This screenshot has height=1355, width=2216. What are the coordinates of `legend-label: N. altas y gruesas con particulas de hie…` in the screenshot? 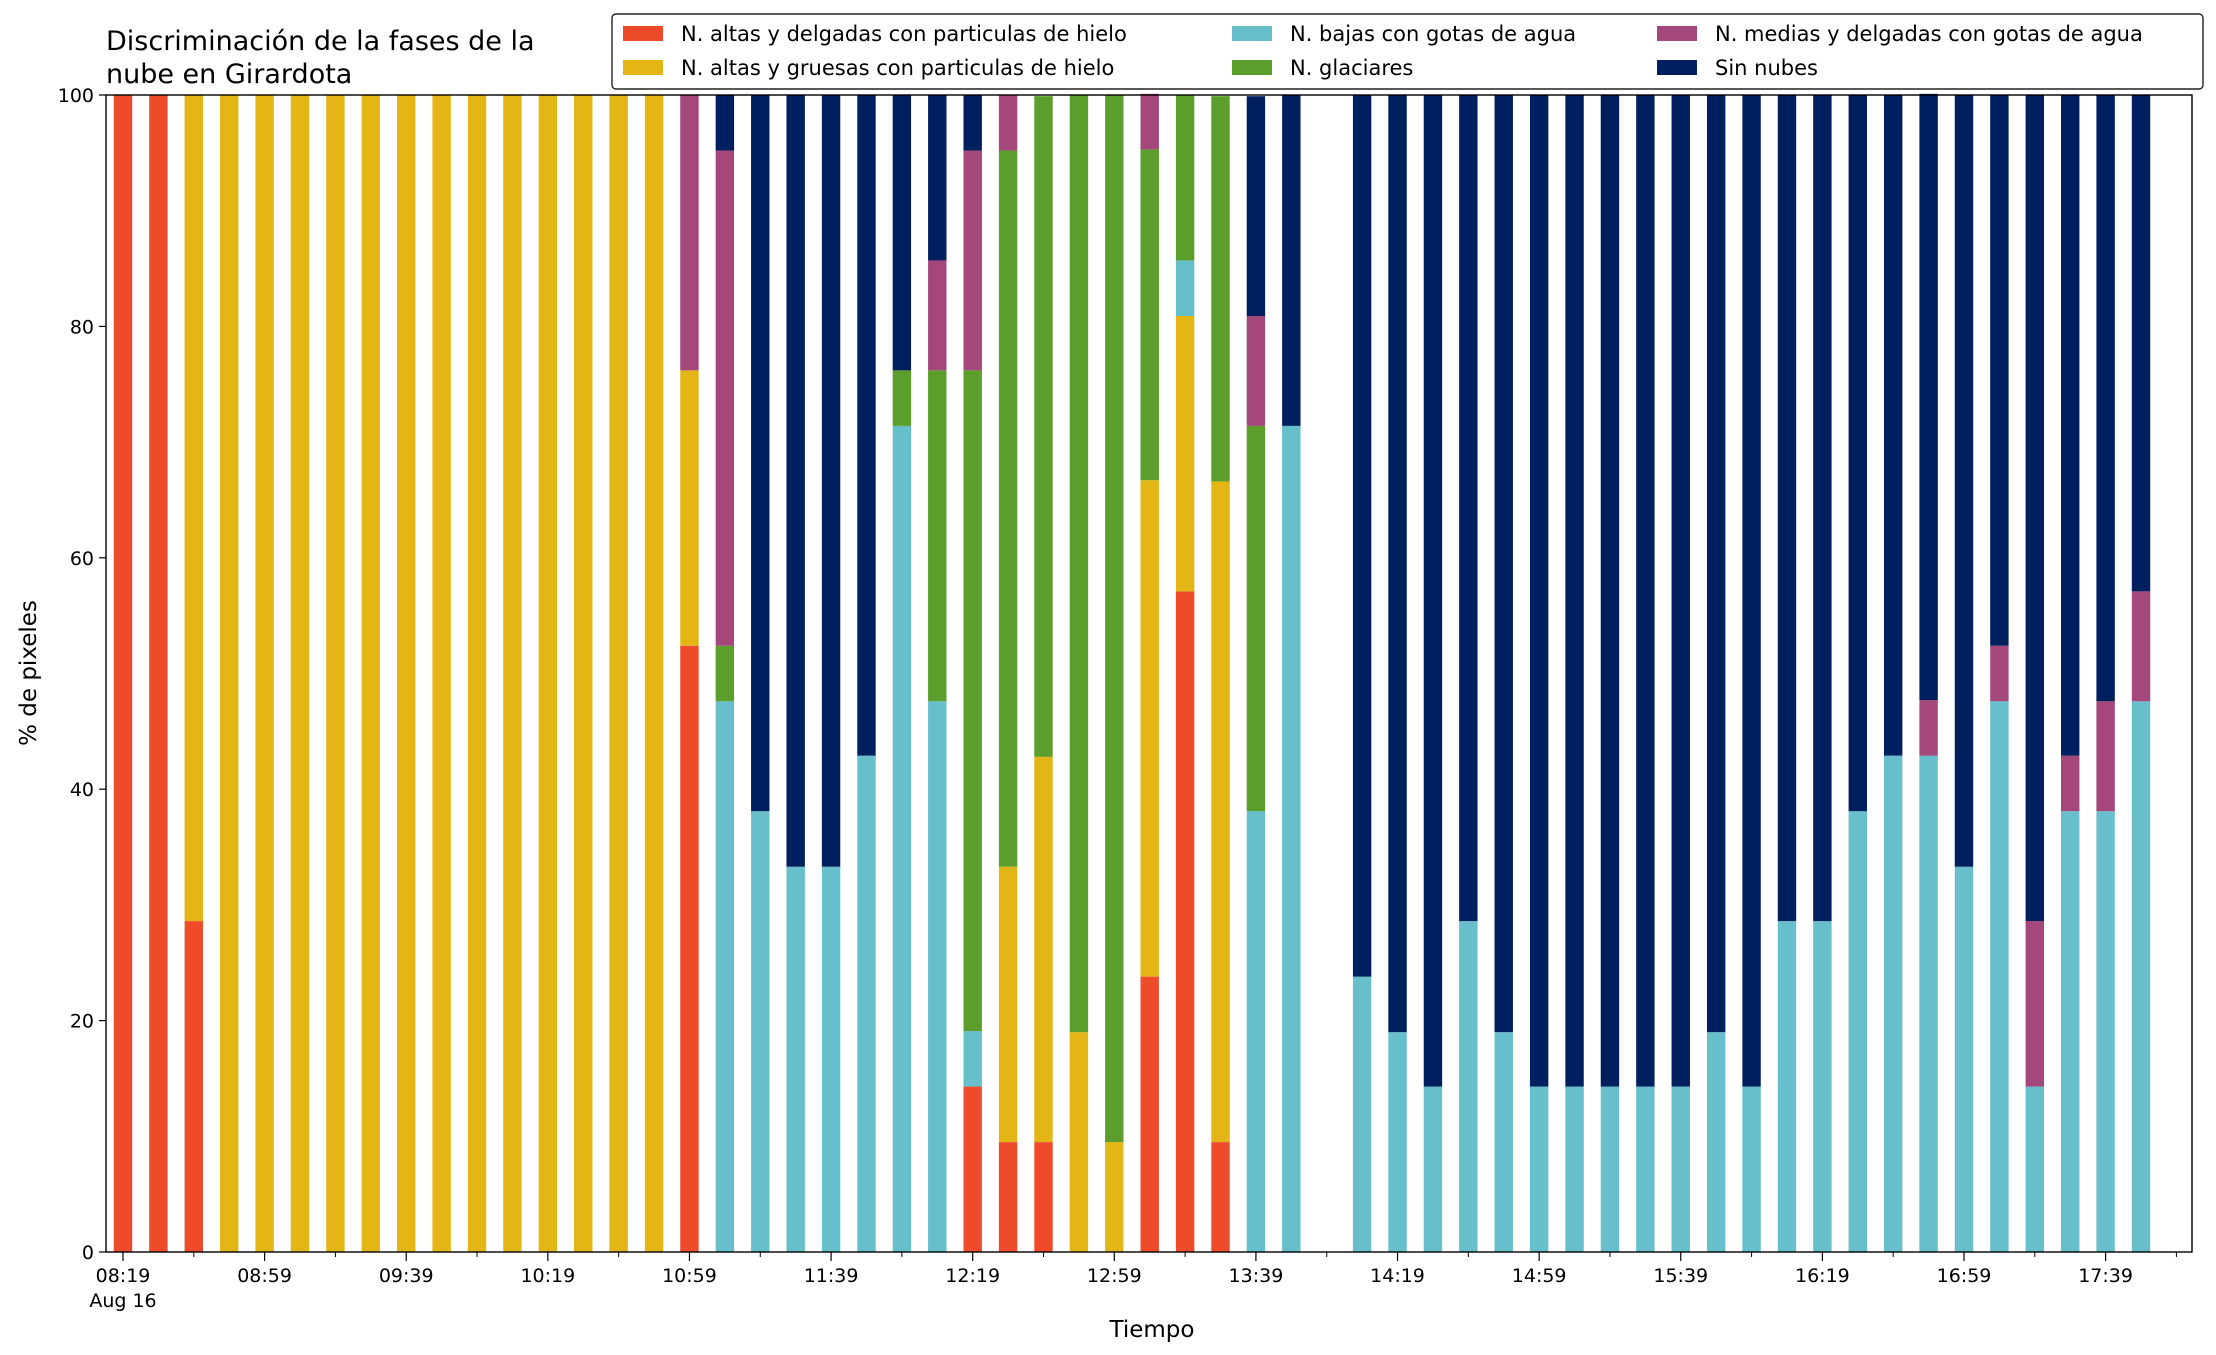 It's located at (897, 68).